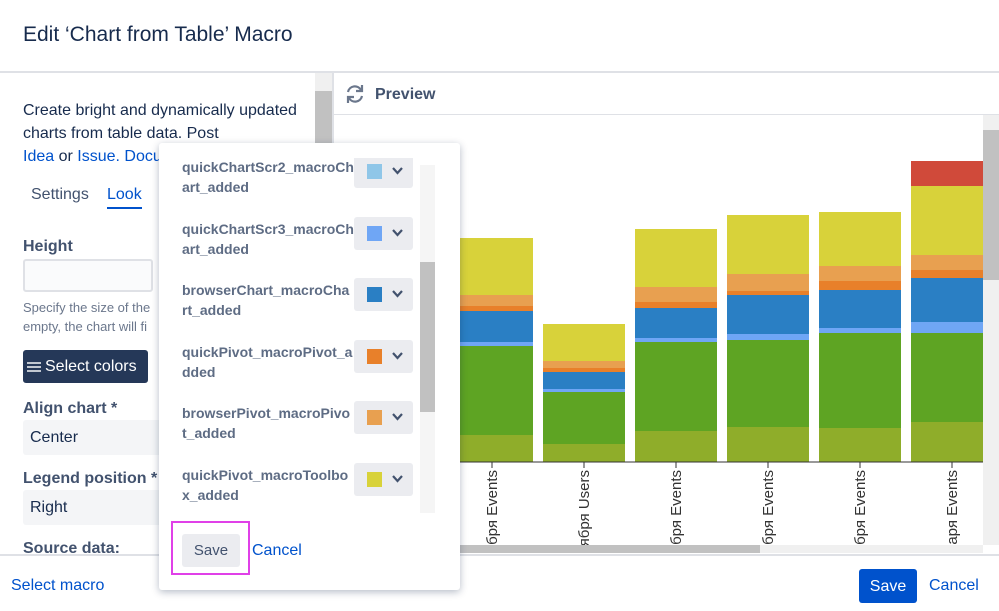 Image resolution: width=999 pixels, height=611 pixels. Describe the element at coordinates (584, 508) in the screenshot. I see `x-tick-label: ября Users` at that location.